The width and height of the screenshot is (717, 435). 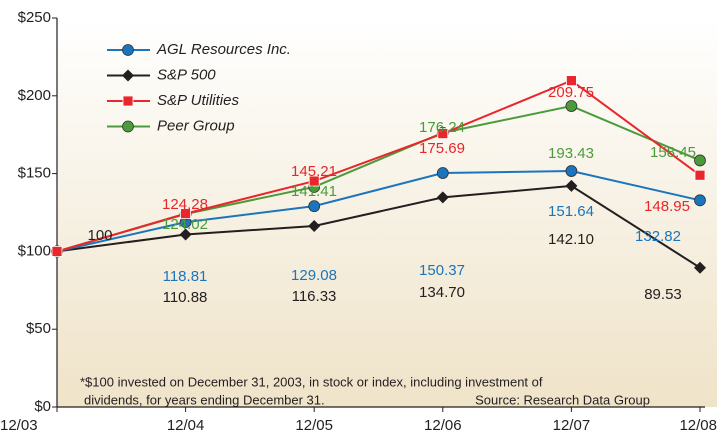 I want to click on data-label: 132.82, so click(x=658, y=236).